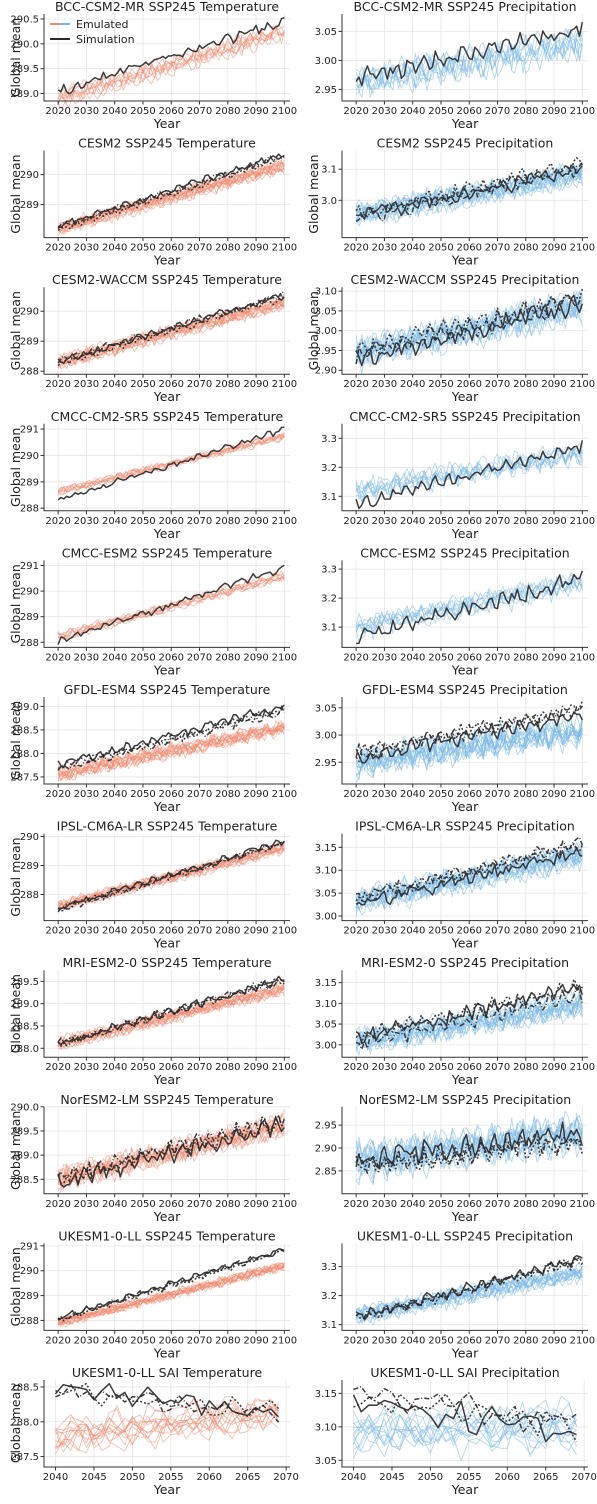 This screenshot has height=1504, width=597. What do you see at coordinates (326, 1394) in the screenshot?
I see `y-tick-label: 3.15` at bounding box center [326, 1394].